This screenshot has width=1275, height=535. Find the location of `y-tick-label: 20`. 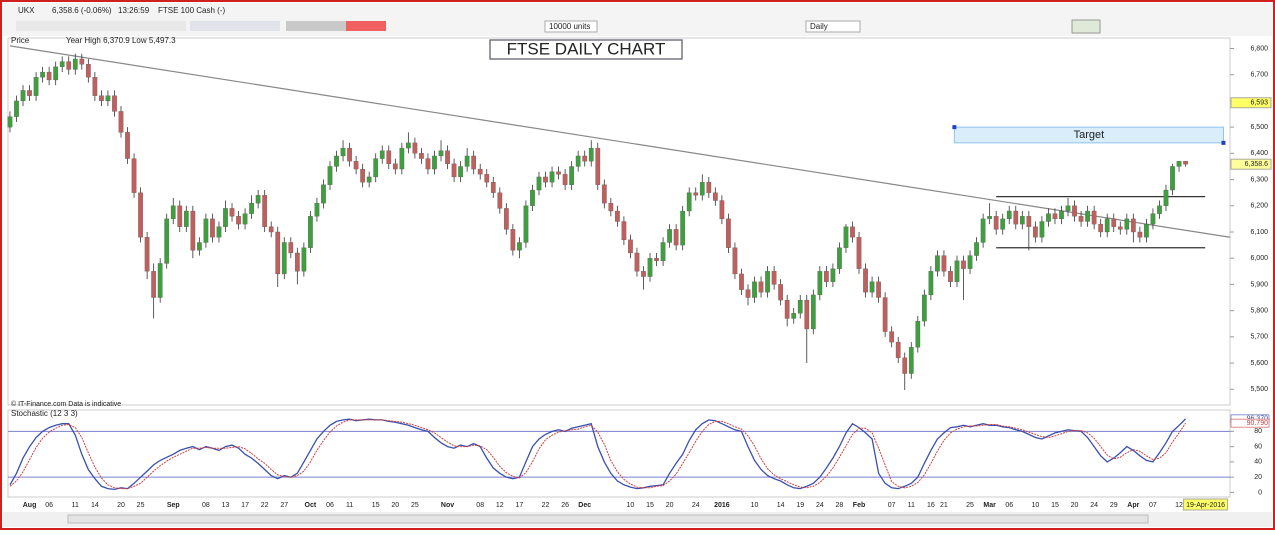

y-tick-label: 20 is located at coordinates (1258, 477).